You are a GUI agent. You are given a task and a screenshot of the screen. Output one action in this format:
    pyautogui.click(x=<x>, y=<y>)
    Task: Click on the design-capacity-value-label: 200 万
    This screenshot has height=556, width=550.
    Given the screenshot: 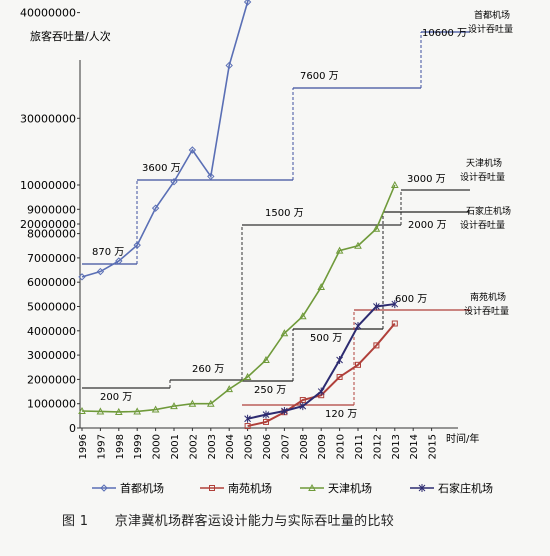 What is the action you would take?
    pyautogui.click(x=116, y=397)
    